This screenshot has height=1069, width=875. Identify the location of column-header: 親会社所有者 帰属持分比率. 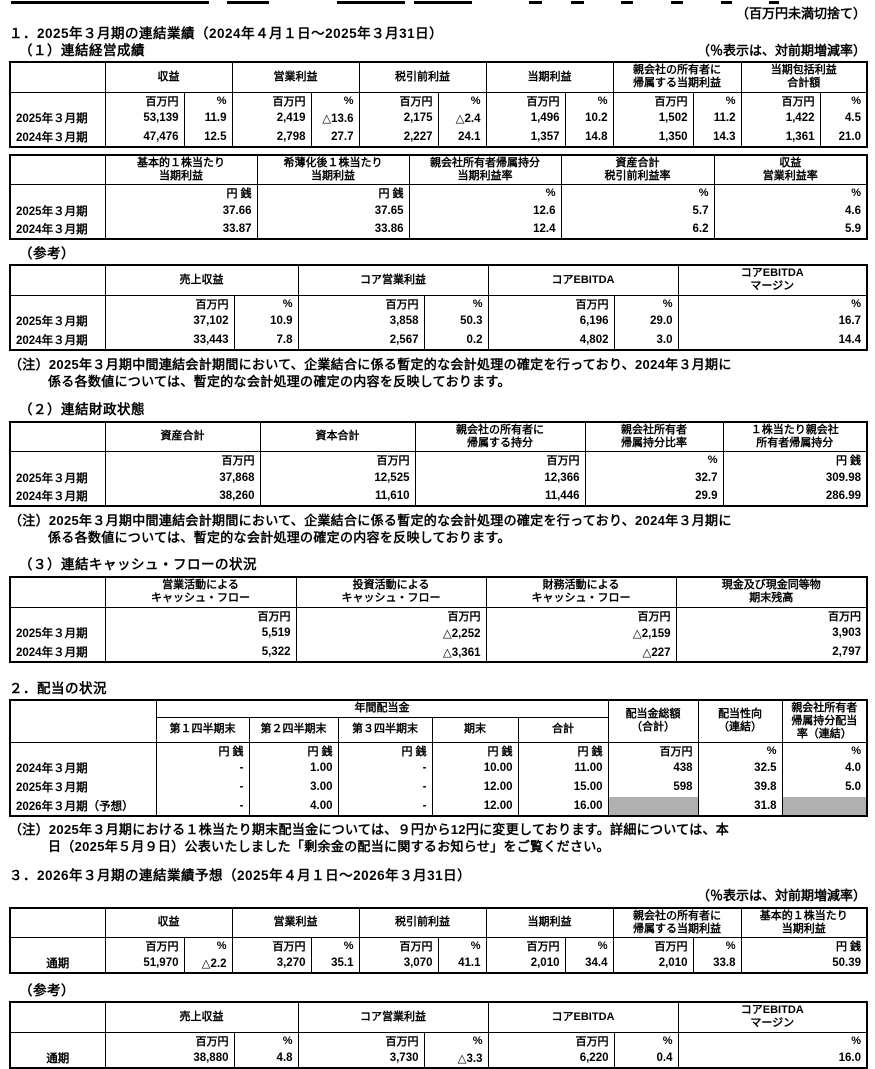
(654, 436).